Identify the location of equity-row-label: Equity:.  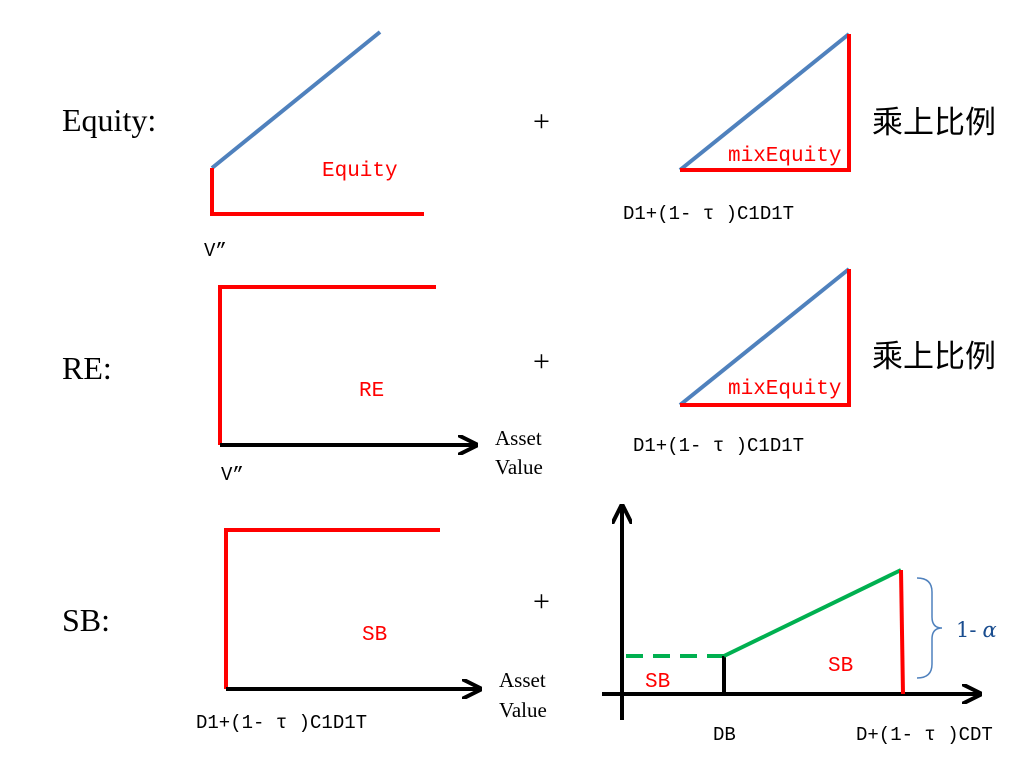
(109, 120).